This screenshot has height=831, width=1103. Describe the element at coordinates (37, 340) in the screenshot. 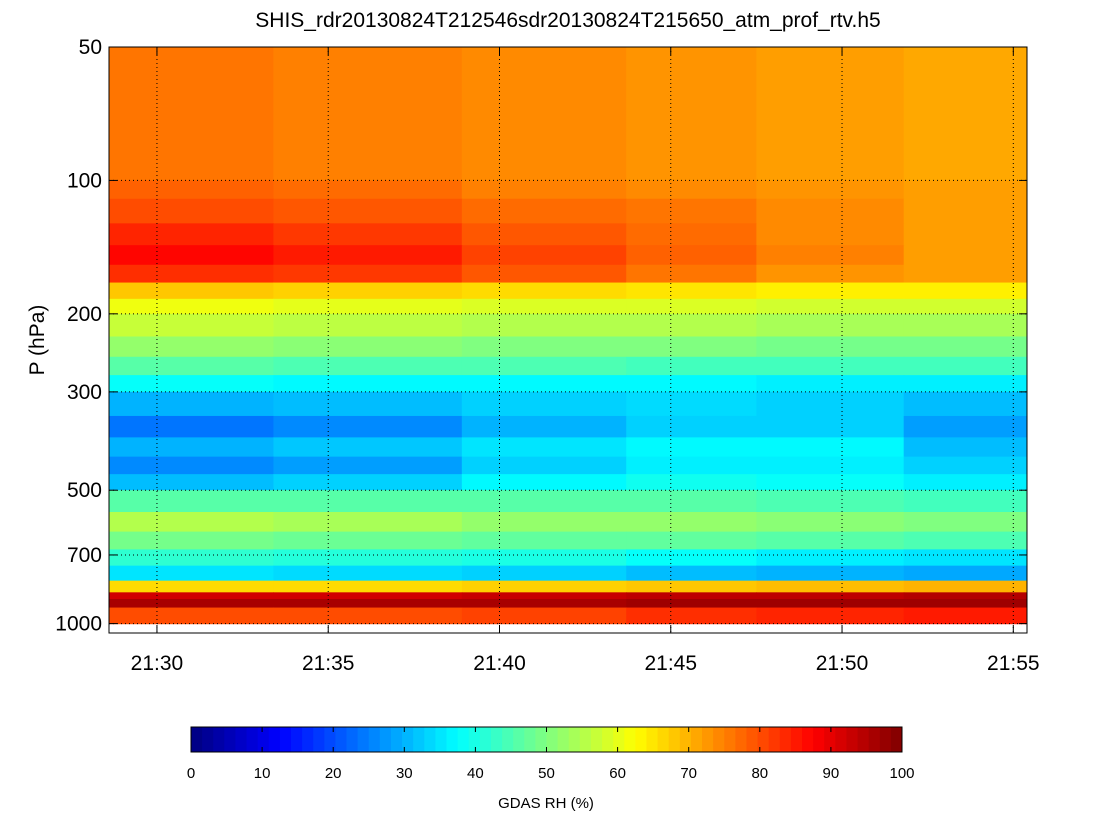

I see `y-axis-label: P (hPa)` at that location.